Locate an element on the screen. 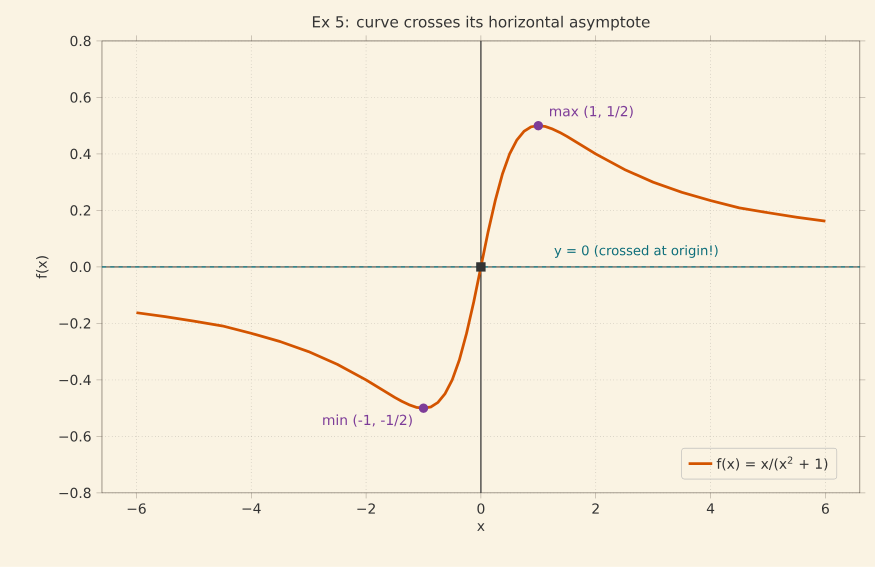  y-tick-label: −0.6 is located at coordinates (75, 436).